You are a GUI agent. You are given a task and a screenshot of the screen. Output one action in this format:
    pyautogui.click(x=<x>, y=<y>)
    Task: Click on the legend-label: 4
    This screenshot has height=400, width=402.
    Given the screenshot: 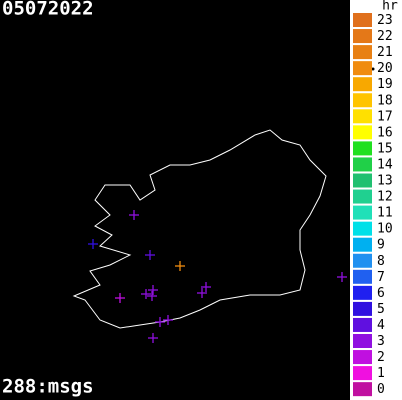 What is the action you would take?
    pyautogui.click(x=381, y=325)
    